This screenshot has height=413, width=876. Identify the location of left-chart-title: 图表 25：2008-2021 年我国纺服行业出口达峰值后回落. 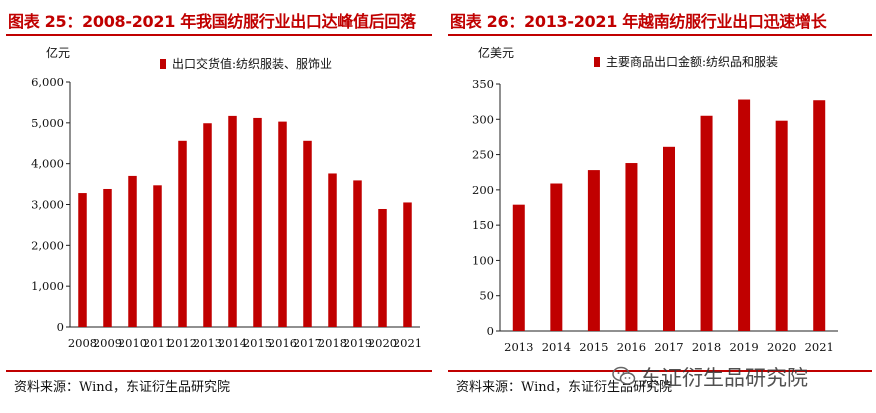
(212, 21).